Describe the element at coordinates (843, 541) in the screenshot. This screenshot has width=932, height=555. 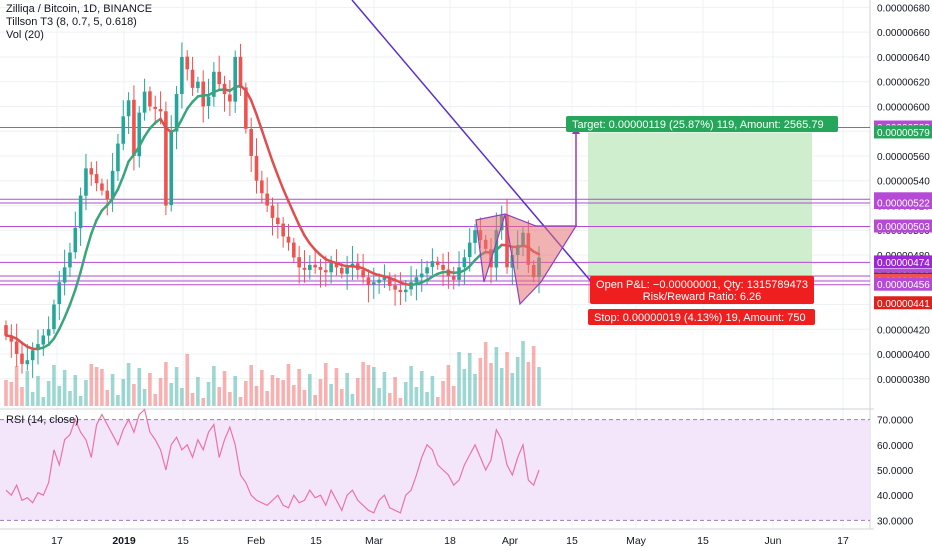
I see `time-tick-label: 17` at that location.